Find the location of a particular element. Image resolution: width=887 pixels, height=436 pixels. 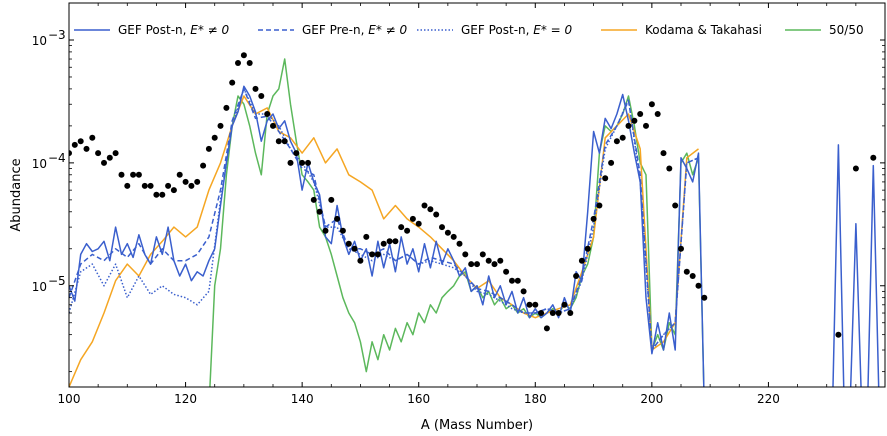

y-tick-exponent: −5 is located at coordinates (57, 281).